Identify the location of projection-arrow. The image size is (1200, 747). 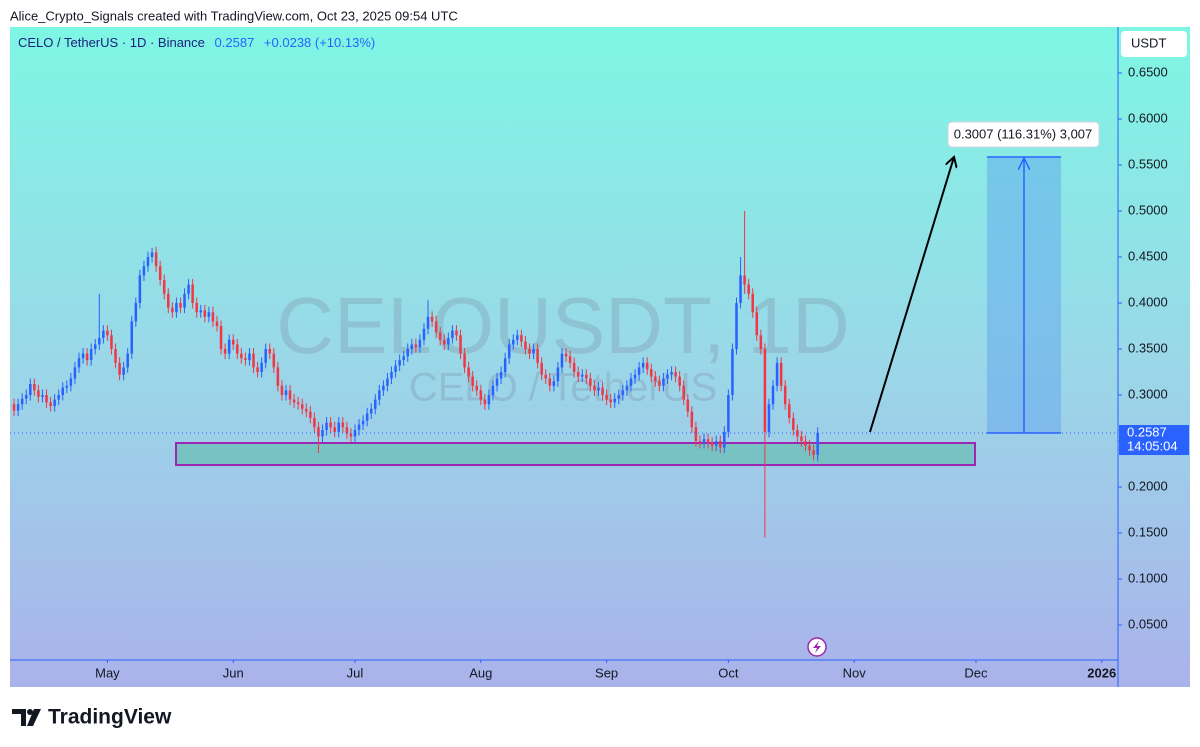
(911, 295).